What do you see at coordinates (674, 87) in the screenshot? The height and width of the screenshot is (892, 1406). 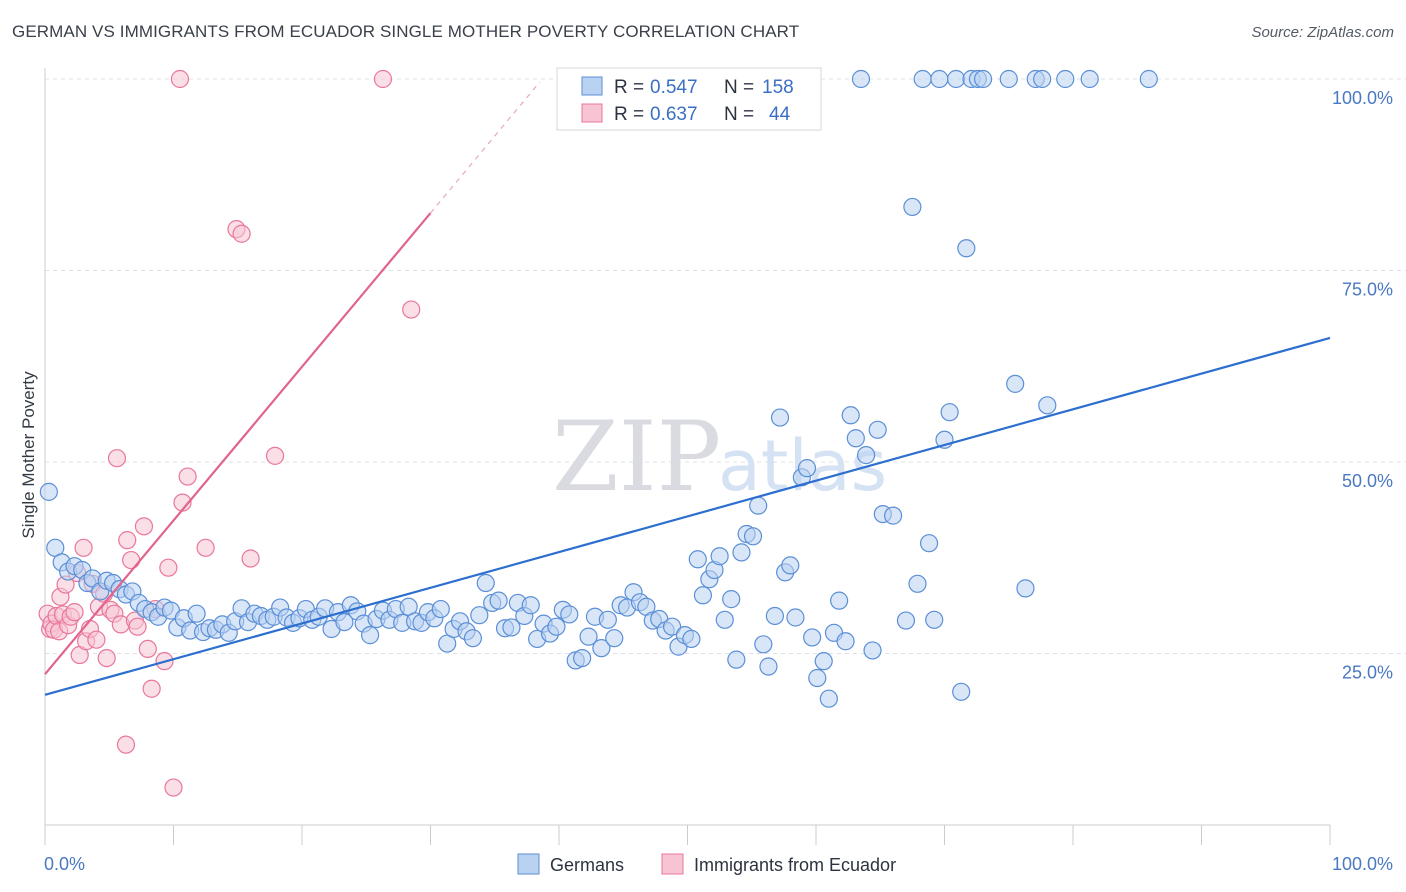 I see `legend-r-value-germans: 0.547` at bounding box center [674, 87].